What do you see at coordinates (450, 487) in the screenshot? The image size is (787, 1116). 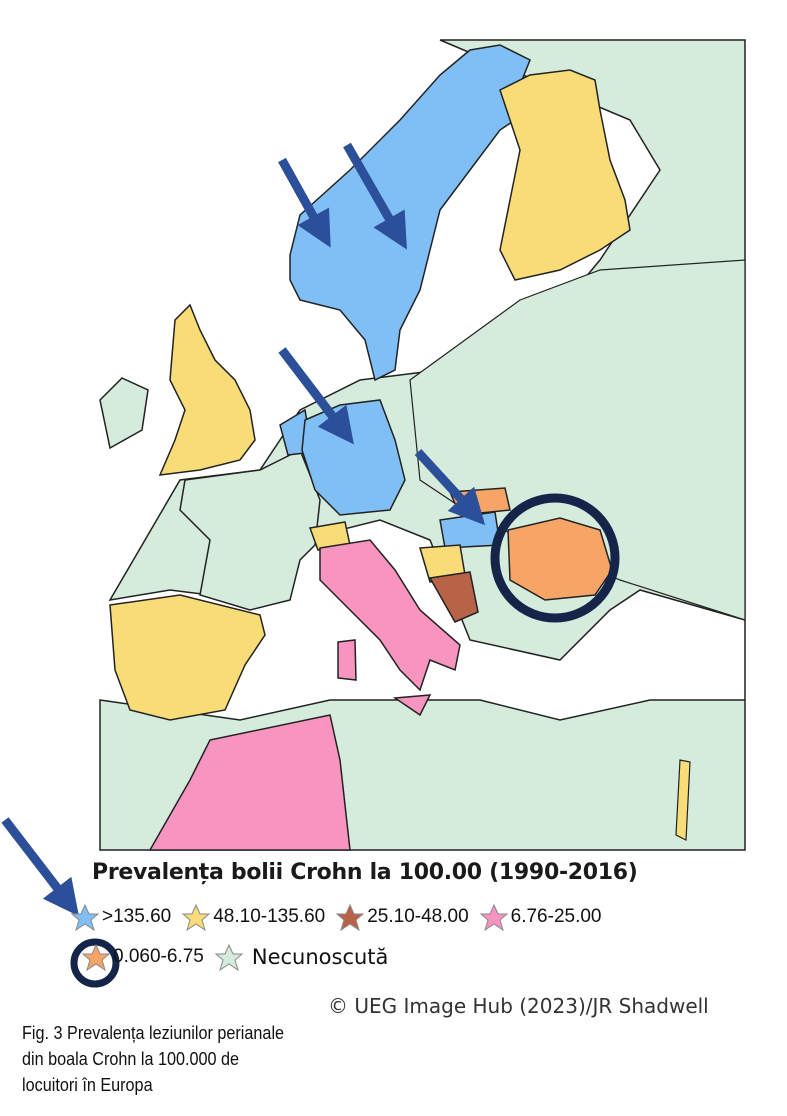 I see `arrow-austria` at bounding box center [450, 487].